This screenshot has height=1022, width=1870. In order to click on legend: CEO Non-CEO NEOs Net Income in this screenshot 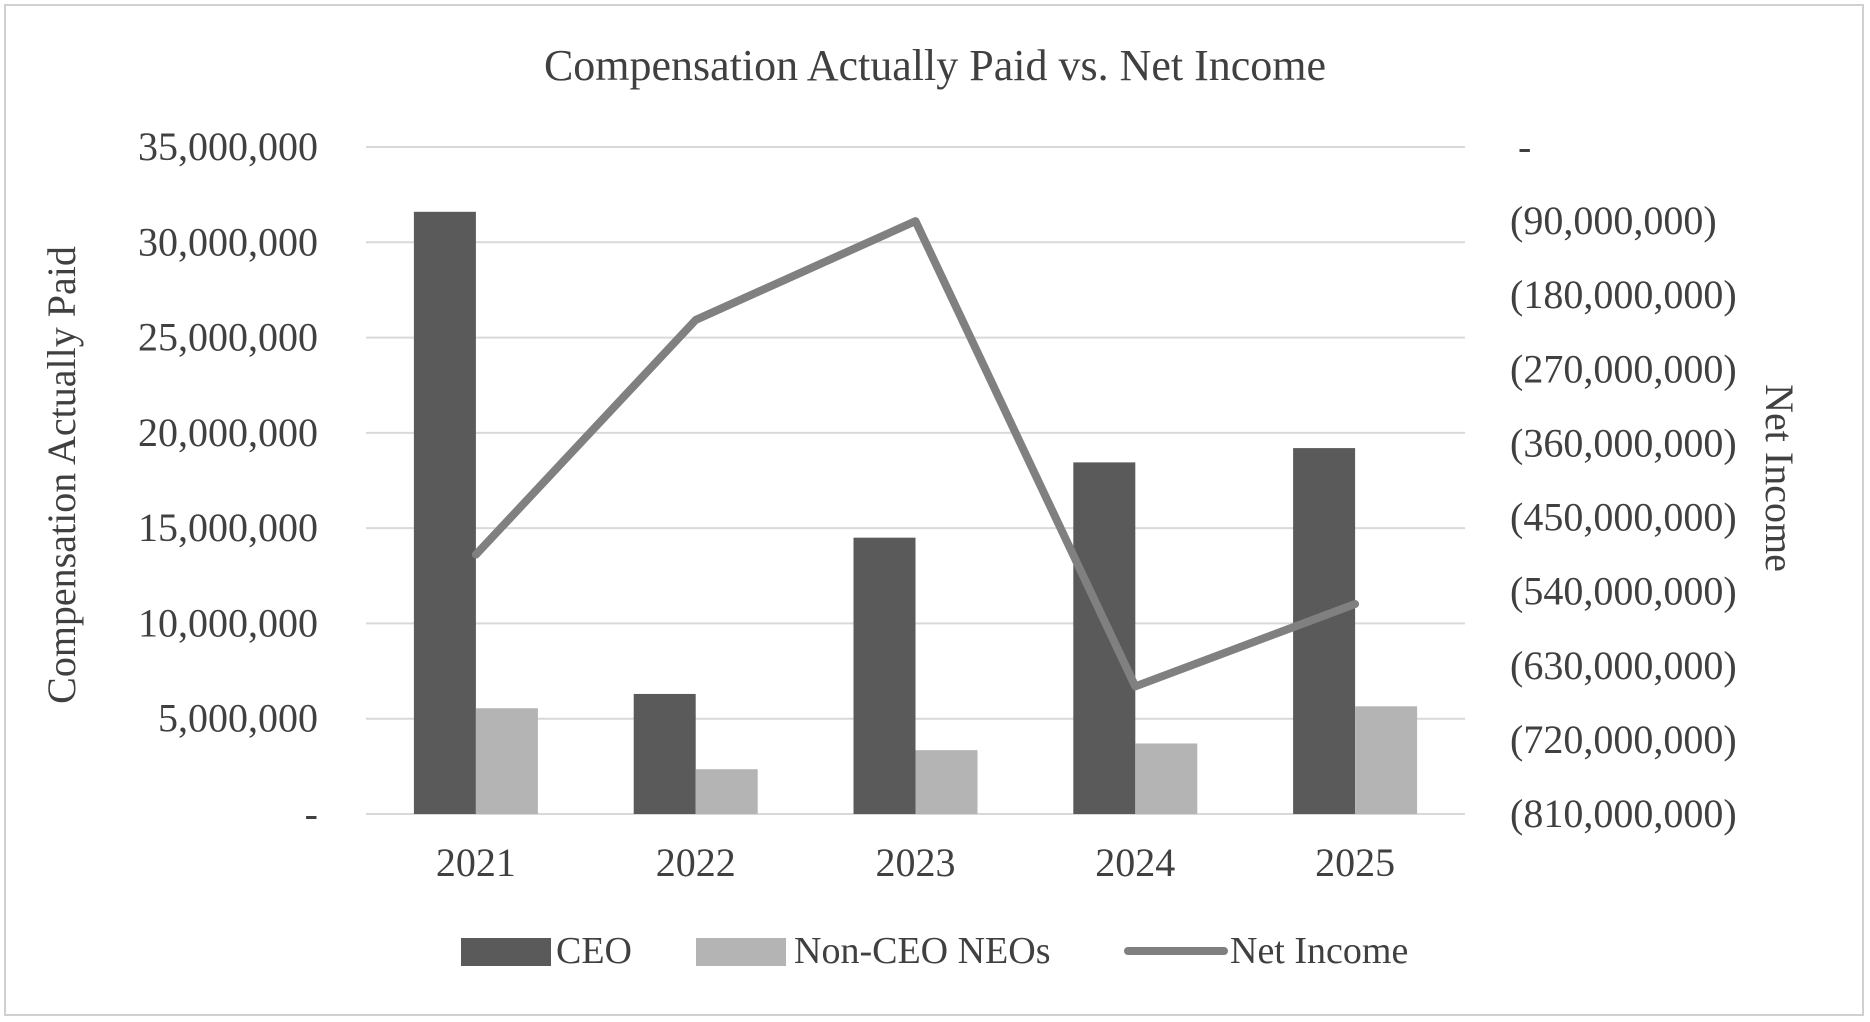, I will do `click(934, 951)`.